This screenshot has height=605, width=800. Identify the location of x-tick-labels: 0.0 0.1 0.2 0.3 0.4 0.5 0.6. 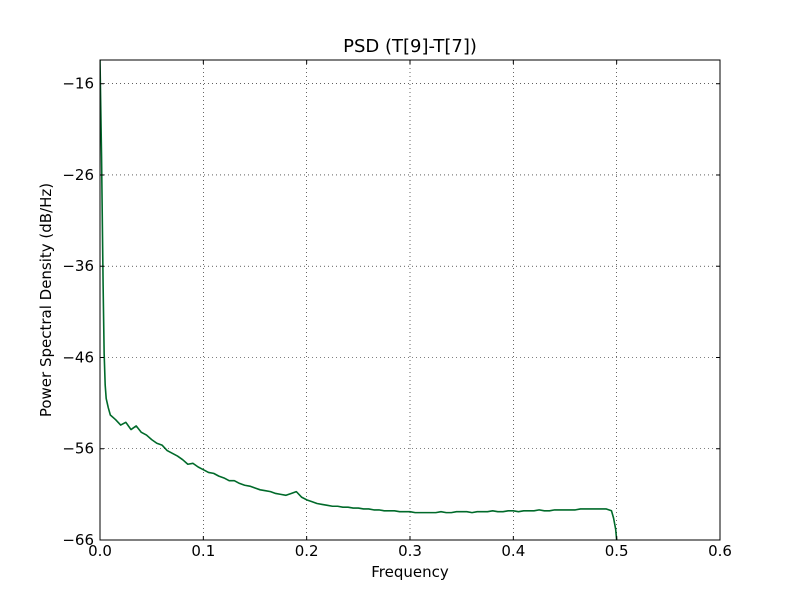
(410, 551).